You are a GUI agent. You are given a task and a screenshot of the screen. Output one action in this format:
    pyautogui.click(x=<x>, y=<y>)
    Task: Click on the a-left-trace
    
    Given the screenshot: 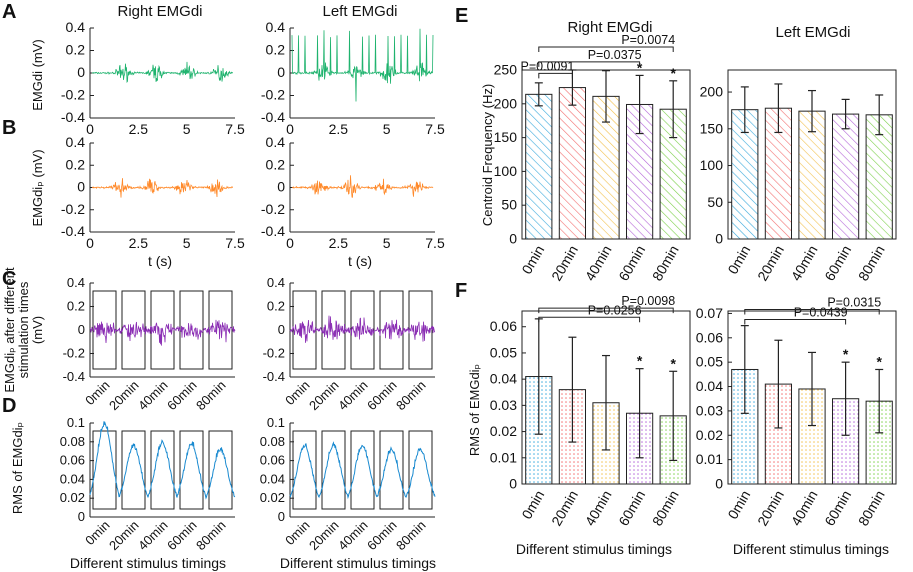 What is the action you would take?
    pyautogui.click(x=362, y=65)
    